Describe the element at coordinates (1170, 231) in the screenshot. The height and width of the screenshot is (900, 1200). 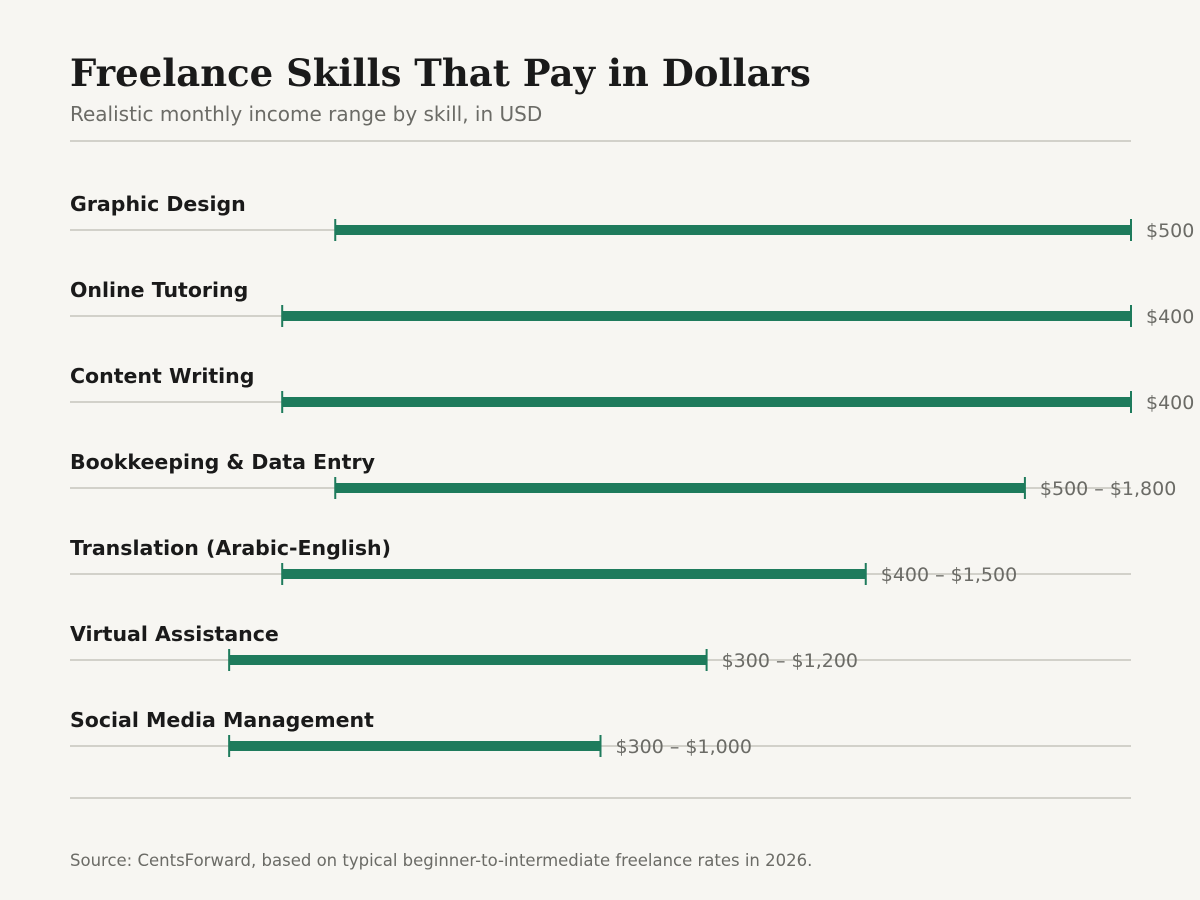
I see `range-value-label: $500` at that location.